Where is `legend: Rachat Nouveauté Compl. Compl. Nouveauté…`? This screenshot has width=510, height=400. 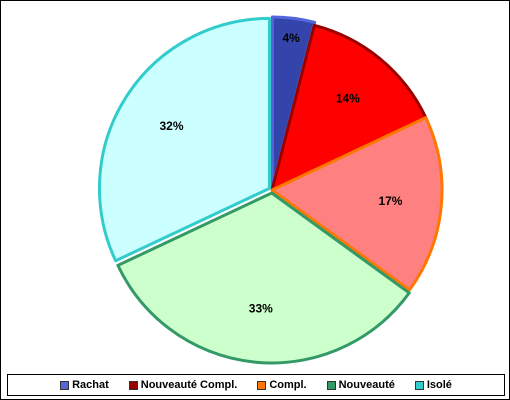
legend: Rachat Nouveauté Compl. Compl. Nouveauté… is located at coordinates (256, 385).